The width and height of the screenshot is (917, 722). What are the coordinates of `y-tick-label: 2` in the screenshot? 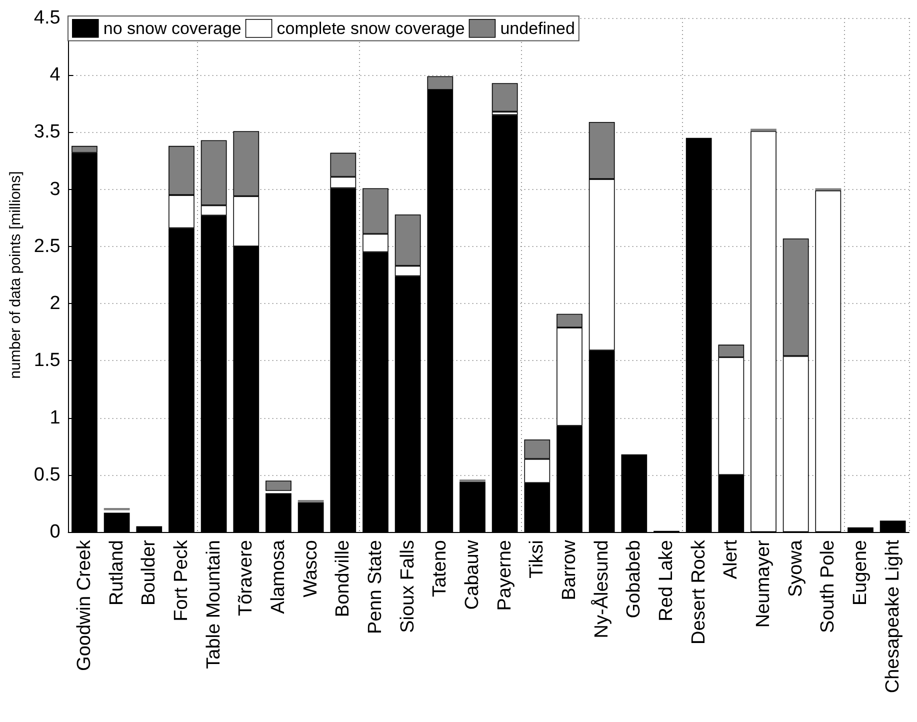 It's located at (55, 303).